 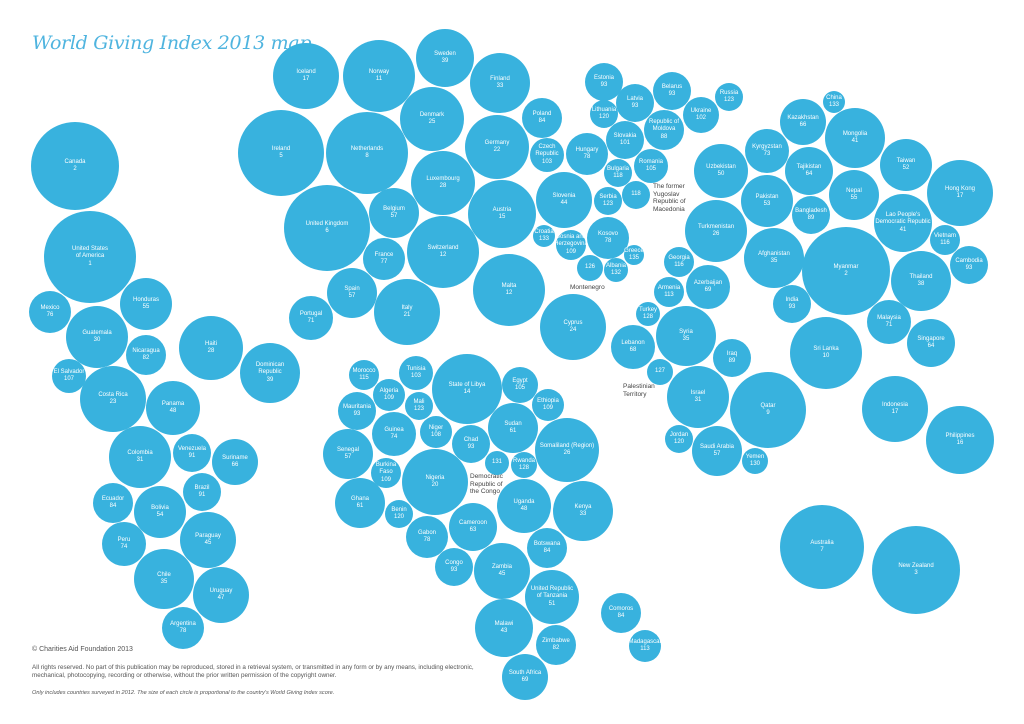 I want to click on country-rank: 12, so click(x=443, y=255).